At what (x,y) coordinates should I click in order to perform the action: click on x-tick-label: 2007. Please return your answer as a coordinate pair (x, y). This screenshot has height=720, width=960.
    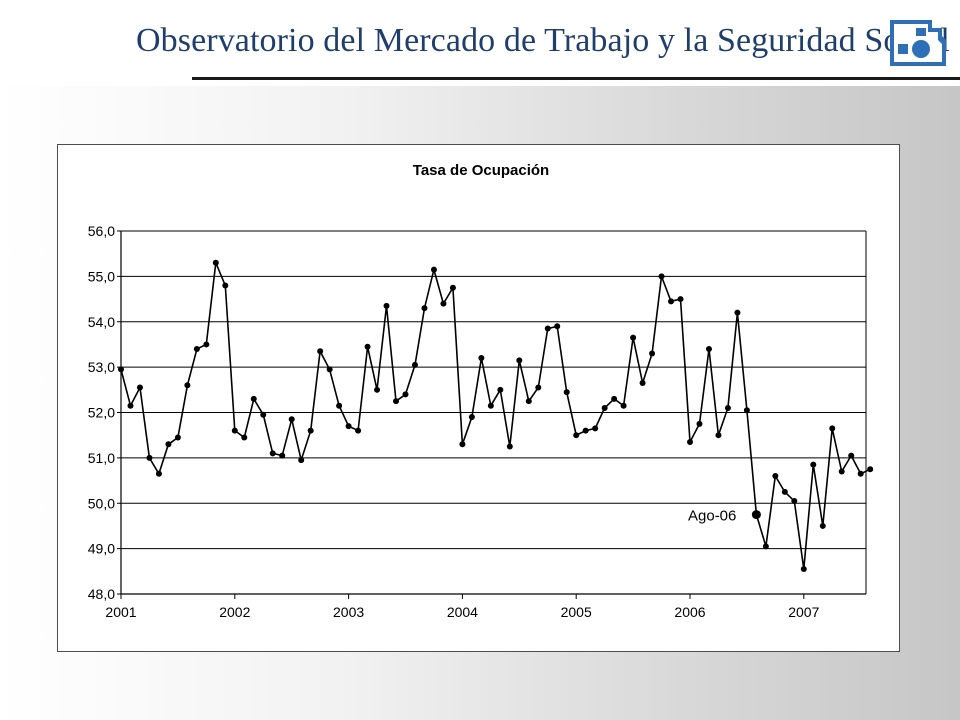
    Looking at the image, I should click on (803, 612).